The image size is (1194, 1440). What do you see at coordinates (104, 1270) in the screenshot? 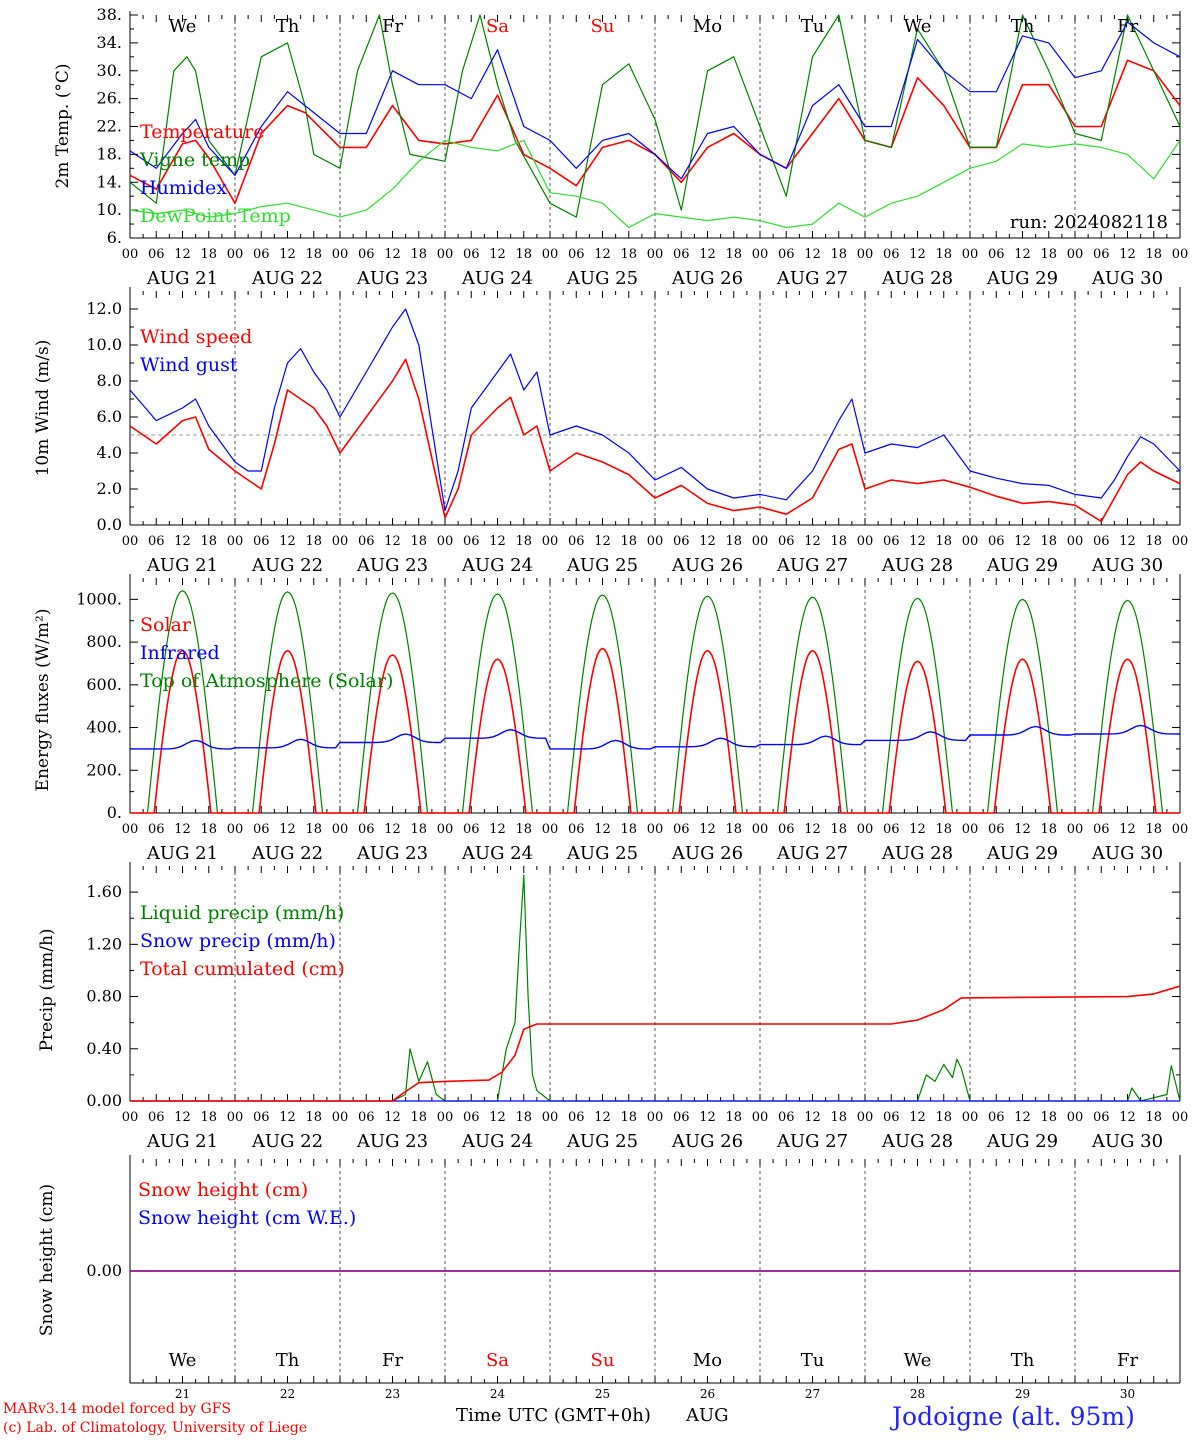
I see `y-tick-label: 0.00` at bounding box center [104, 1270].